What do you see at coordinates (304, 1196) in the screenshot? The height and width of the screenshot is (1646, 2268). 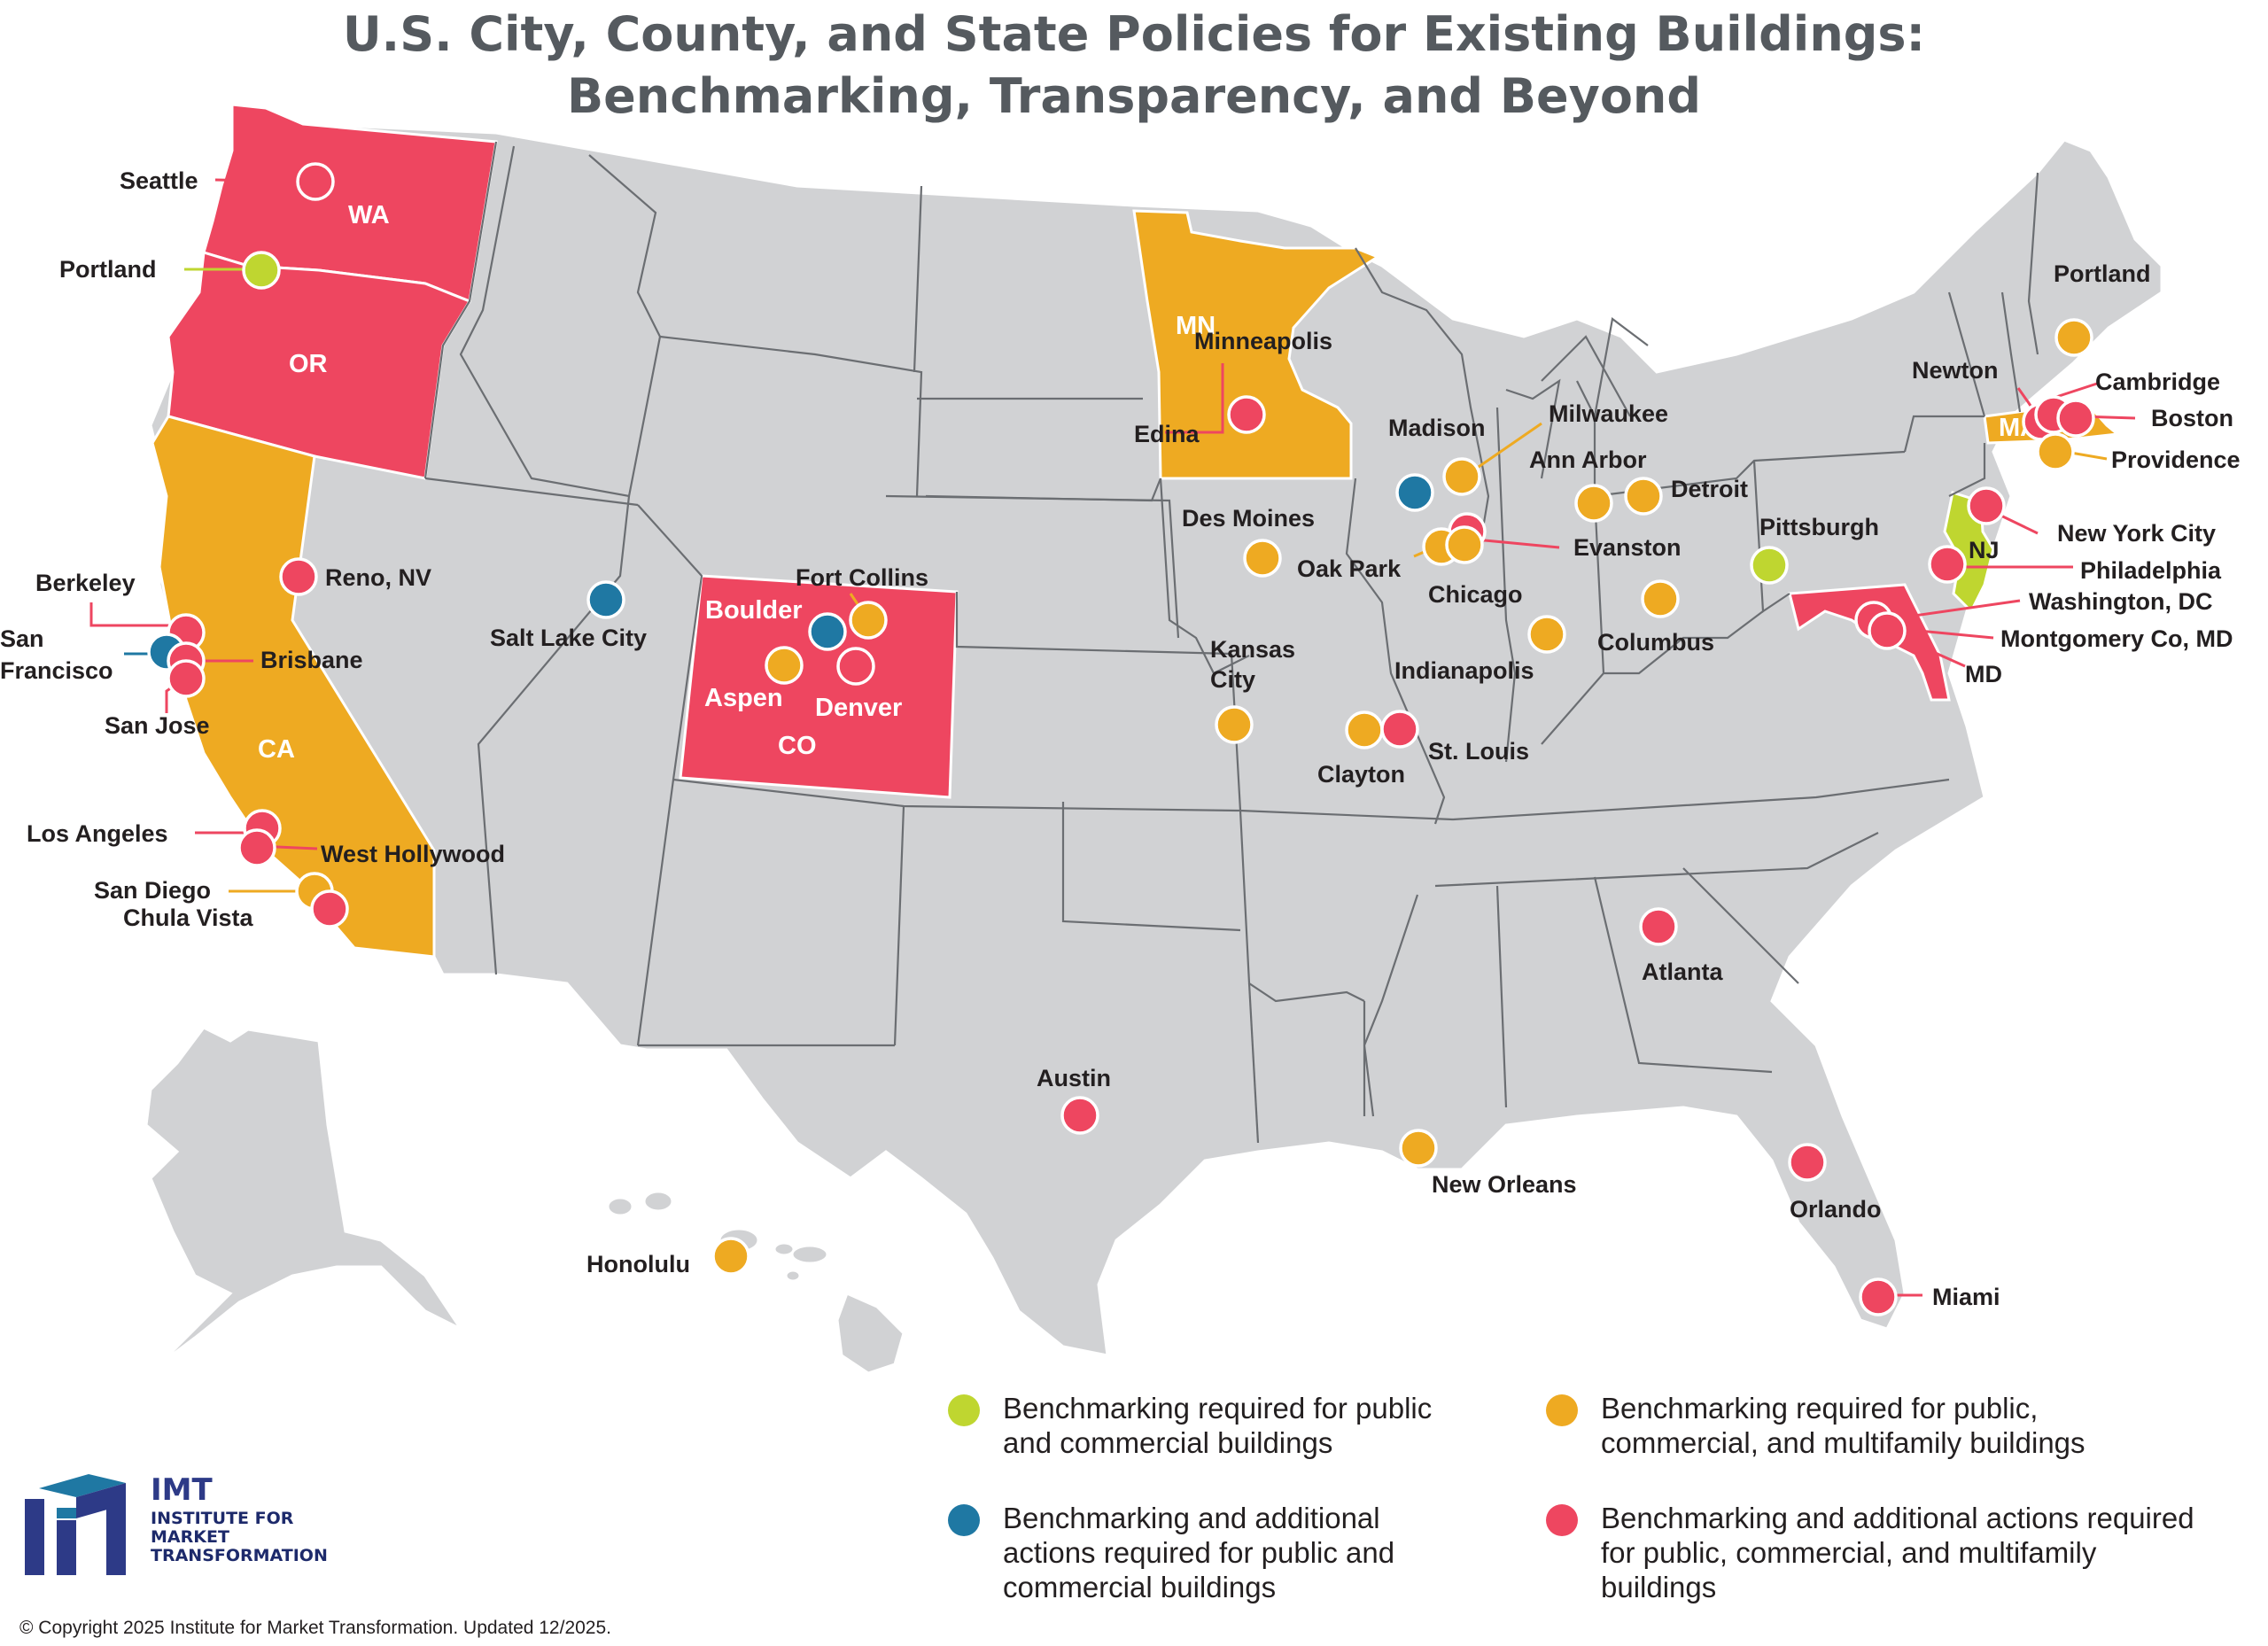 I see `alaska` at bounding box center [304, 1196].